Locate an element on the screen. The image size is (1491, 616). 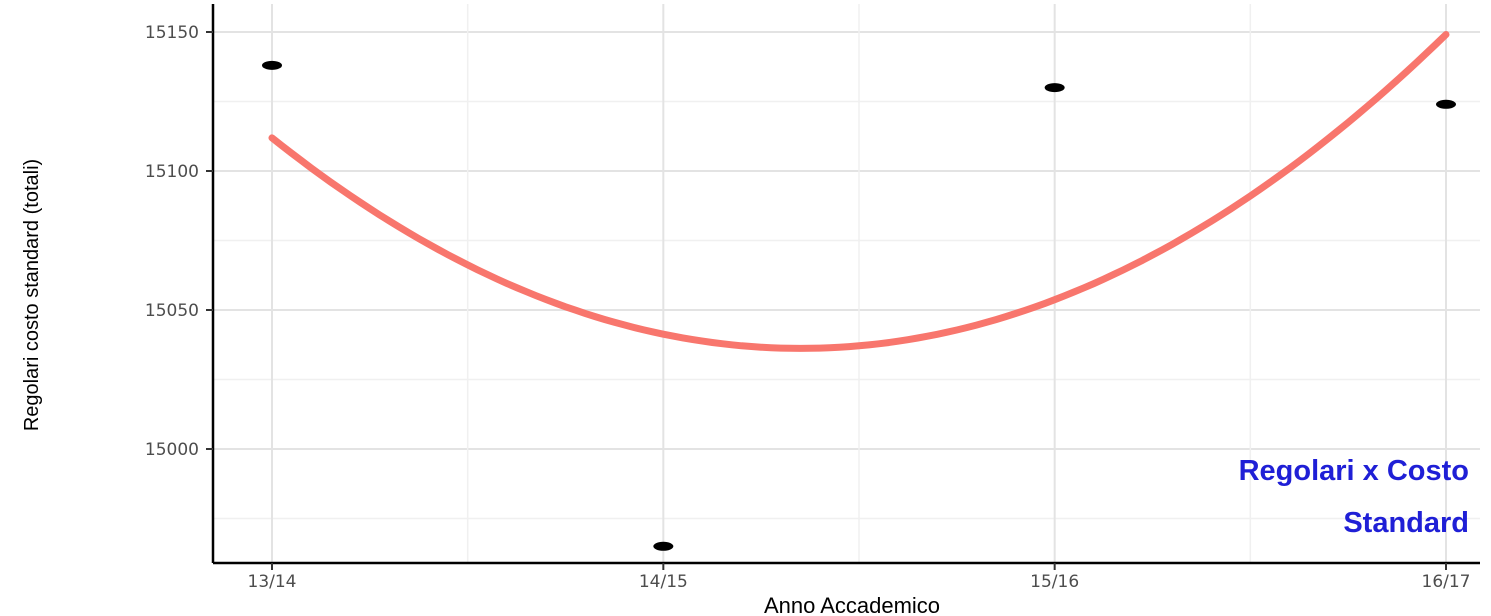
y-tick-label: 15150 is located at coordinates (172, 33).